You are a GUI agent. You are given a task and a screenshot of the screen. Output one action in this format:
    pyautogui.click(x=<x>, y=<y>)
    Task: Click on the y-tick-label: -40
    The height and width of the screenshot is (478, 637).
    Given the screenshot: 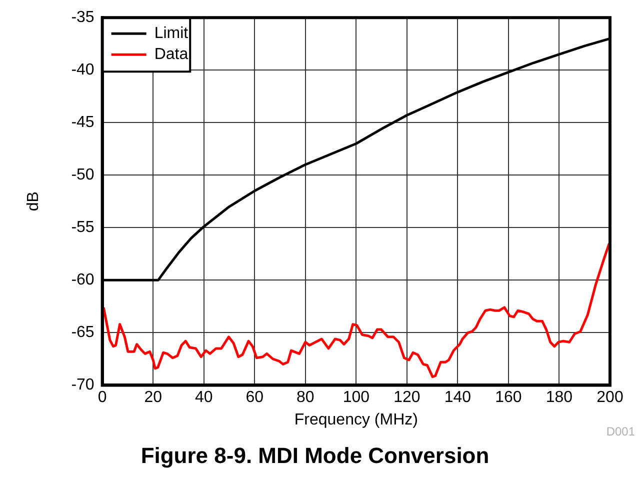 What is the action you would take?
    pyautogui.click(x=82, y=70)
    